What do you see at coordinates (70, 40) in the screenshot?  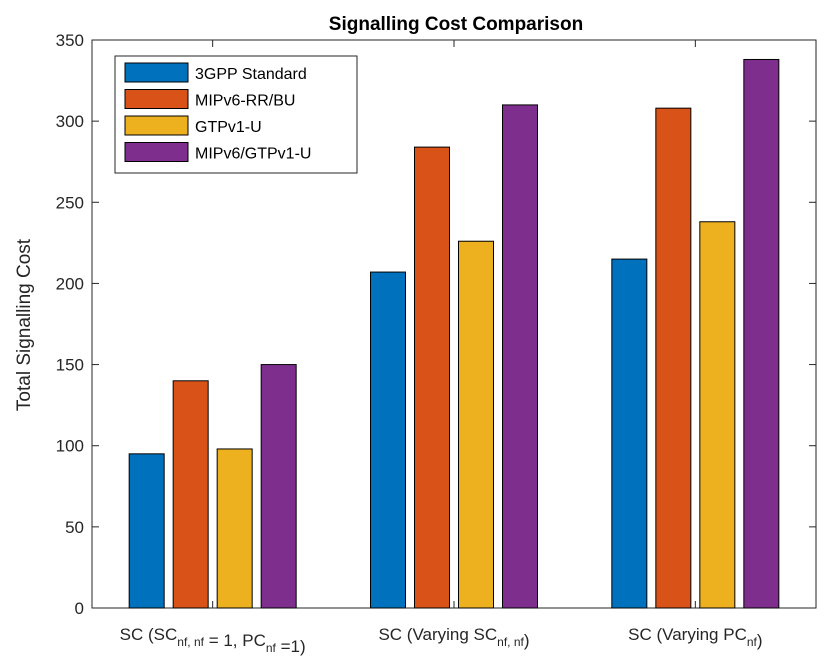 I see `y-tick-label: 350` at bounding box center [70, 40].